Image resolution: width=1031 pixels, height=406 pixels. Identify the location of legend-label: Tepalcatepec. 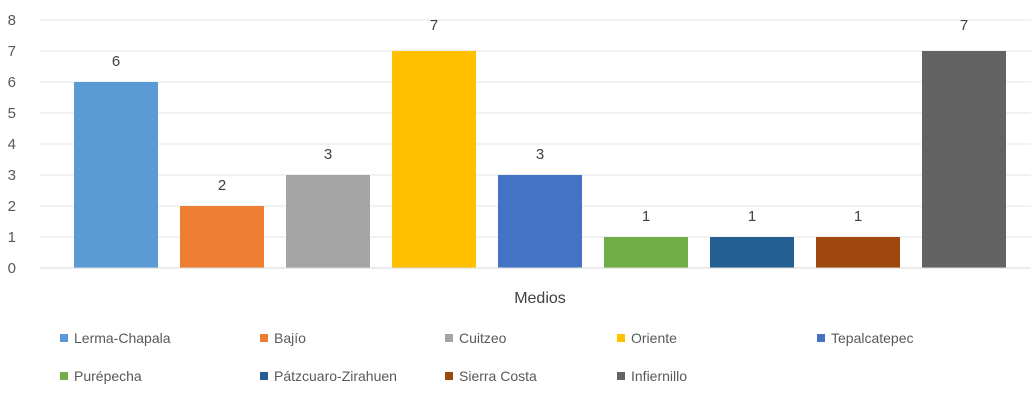
(872, 338).